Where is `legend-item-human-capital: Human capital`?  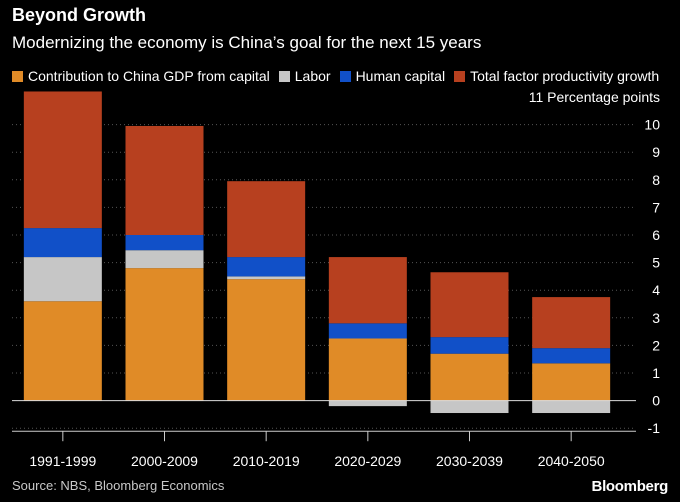 legend-item-human-capital: Human capital is located at coordinates (392, 76).